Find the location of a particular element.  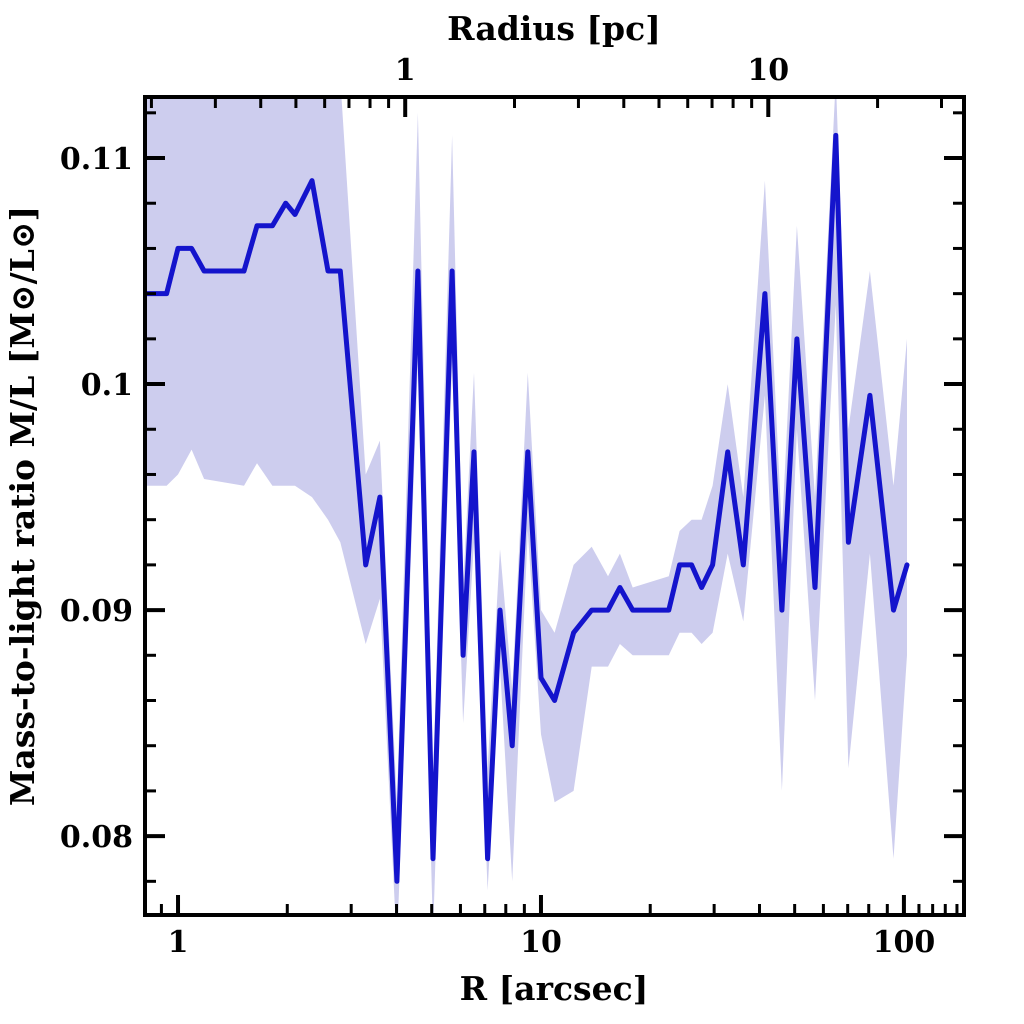

y-tick-label: 0.08 is located at coordinates (96, 837).